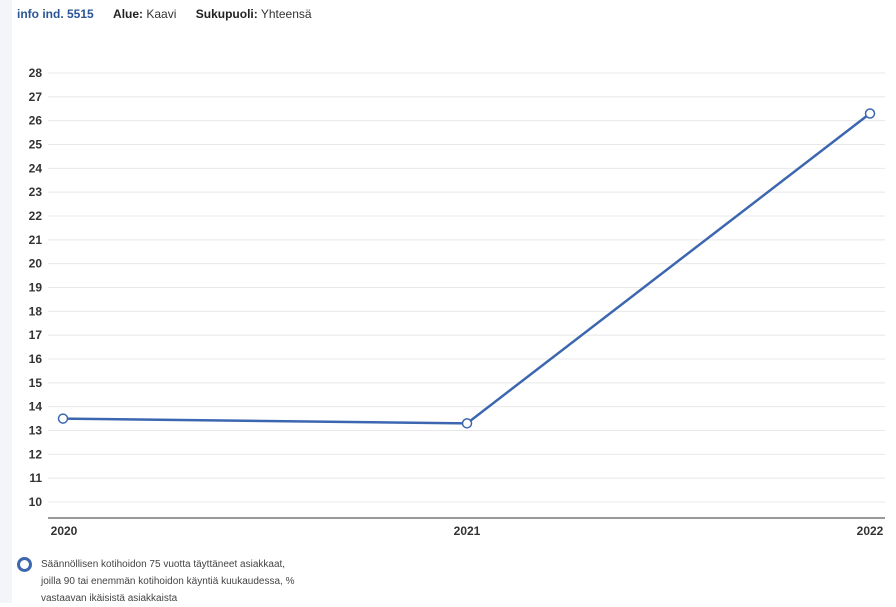 The width and height of the screenshot is (896, 607). Describe the element at coordinates (161, 14) in the screenshot. I see `region-value: Kaavi` at that location.